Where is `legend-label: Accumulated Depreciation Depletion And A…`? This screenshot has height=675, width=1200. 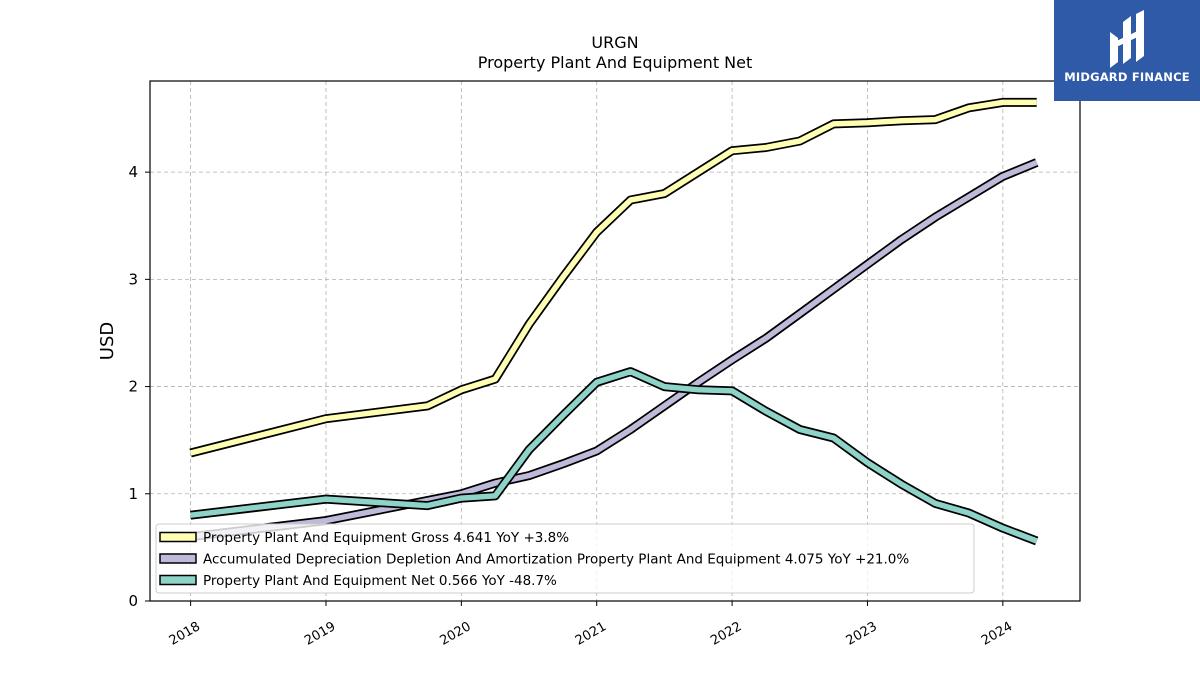 legend-label: Accumulated Depreciation Depletion And A… is located at coordinates (556, 560).